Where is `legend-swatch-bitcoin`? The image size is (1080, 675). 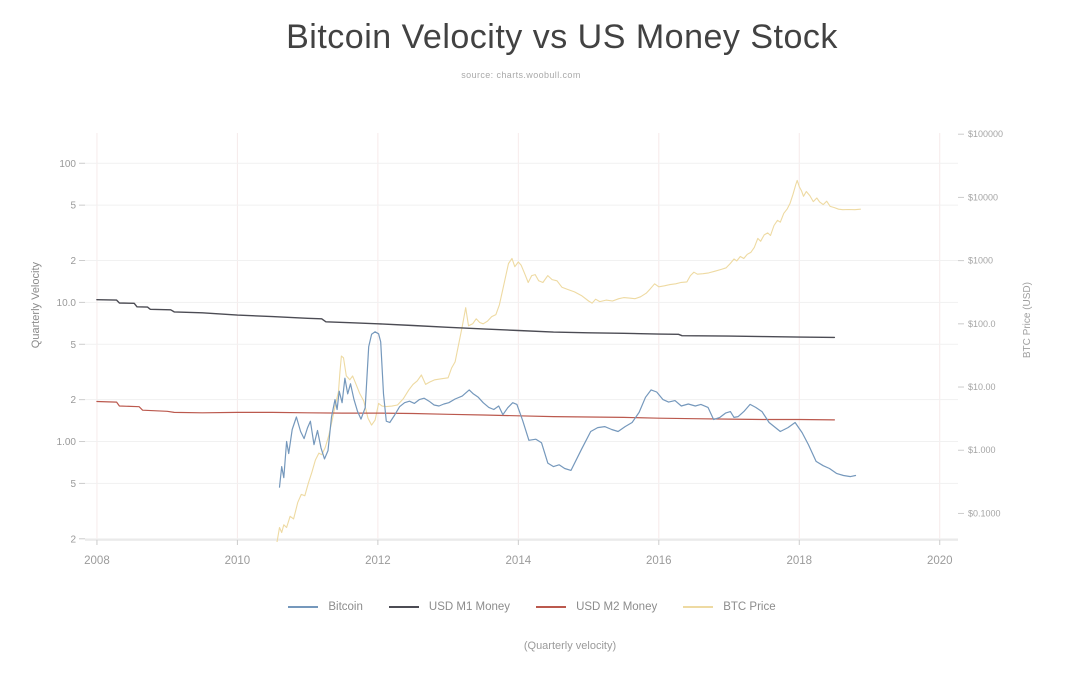
legend-swatch-bitcoin is located at coordinates (303, 607).